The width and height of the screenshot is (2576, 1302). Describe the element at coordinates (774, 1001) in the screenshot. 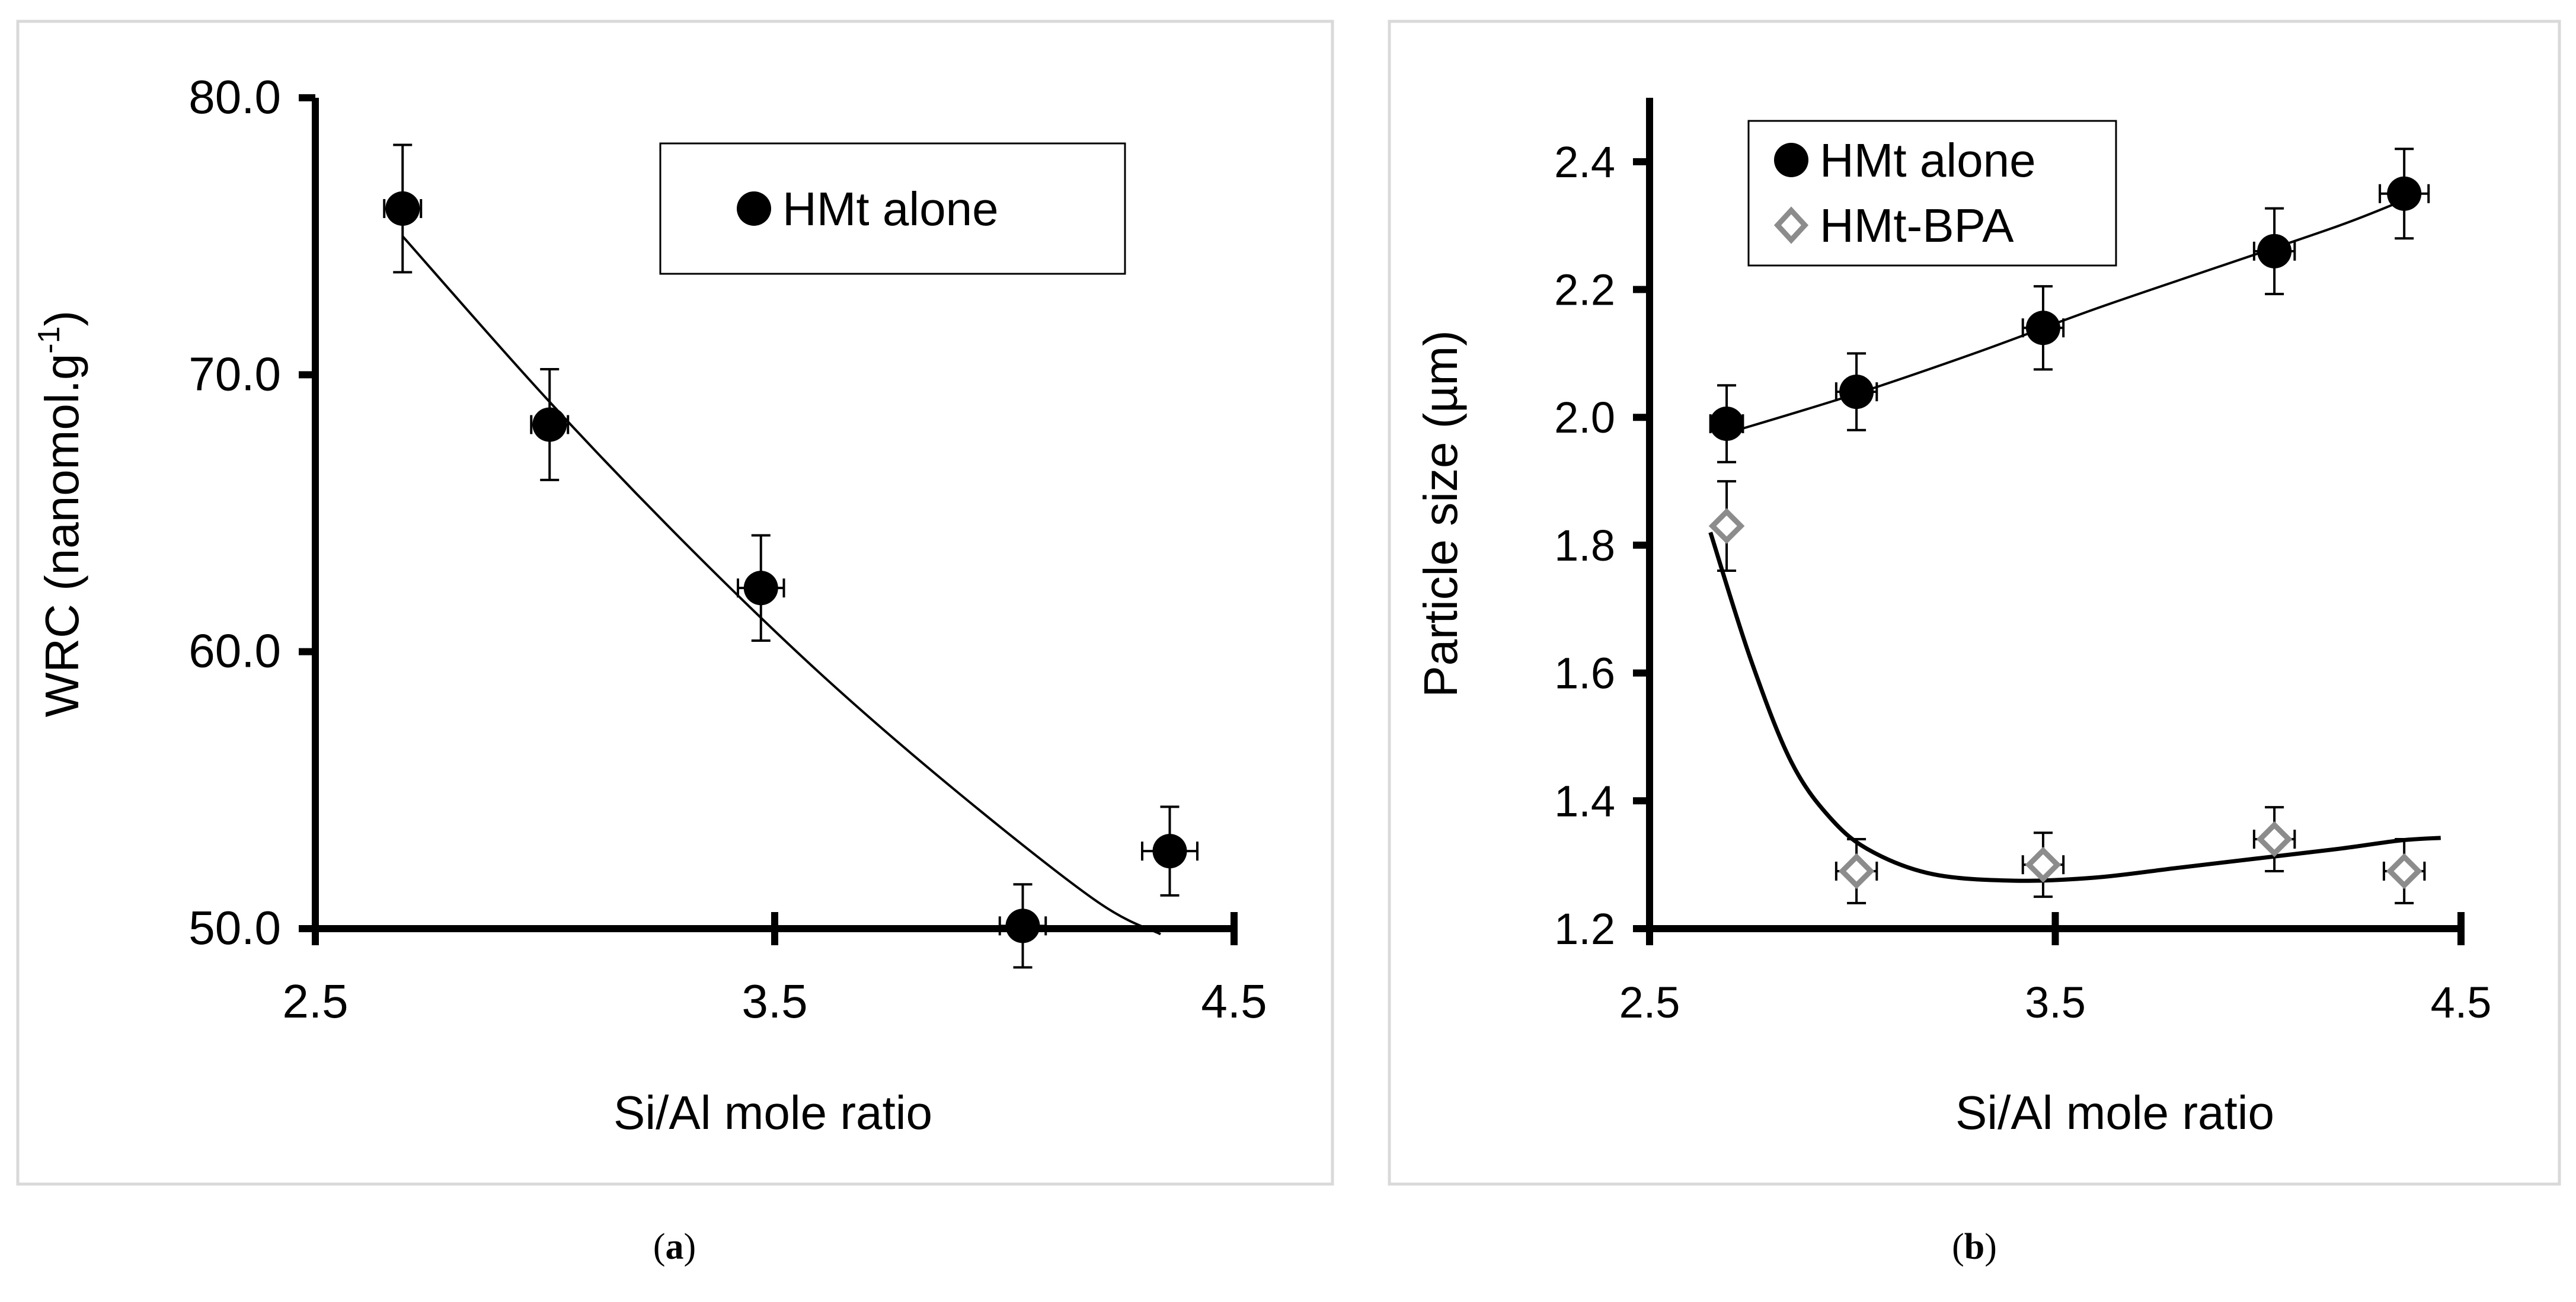

I see `panel-a-x-tick-label: 3.5` at that location.